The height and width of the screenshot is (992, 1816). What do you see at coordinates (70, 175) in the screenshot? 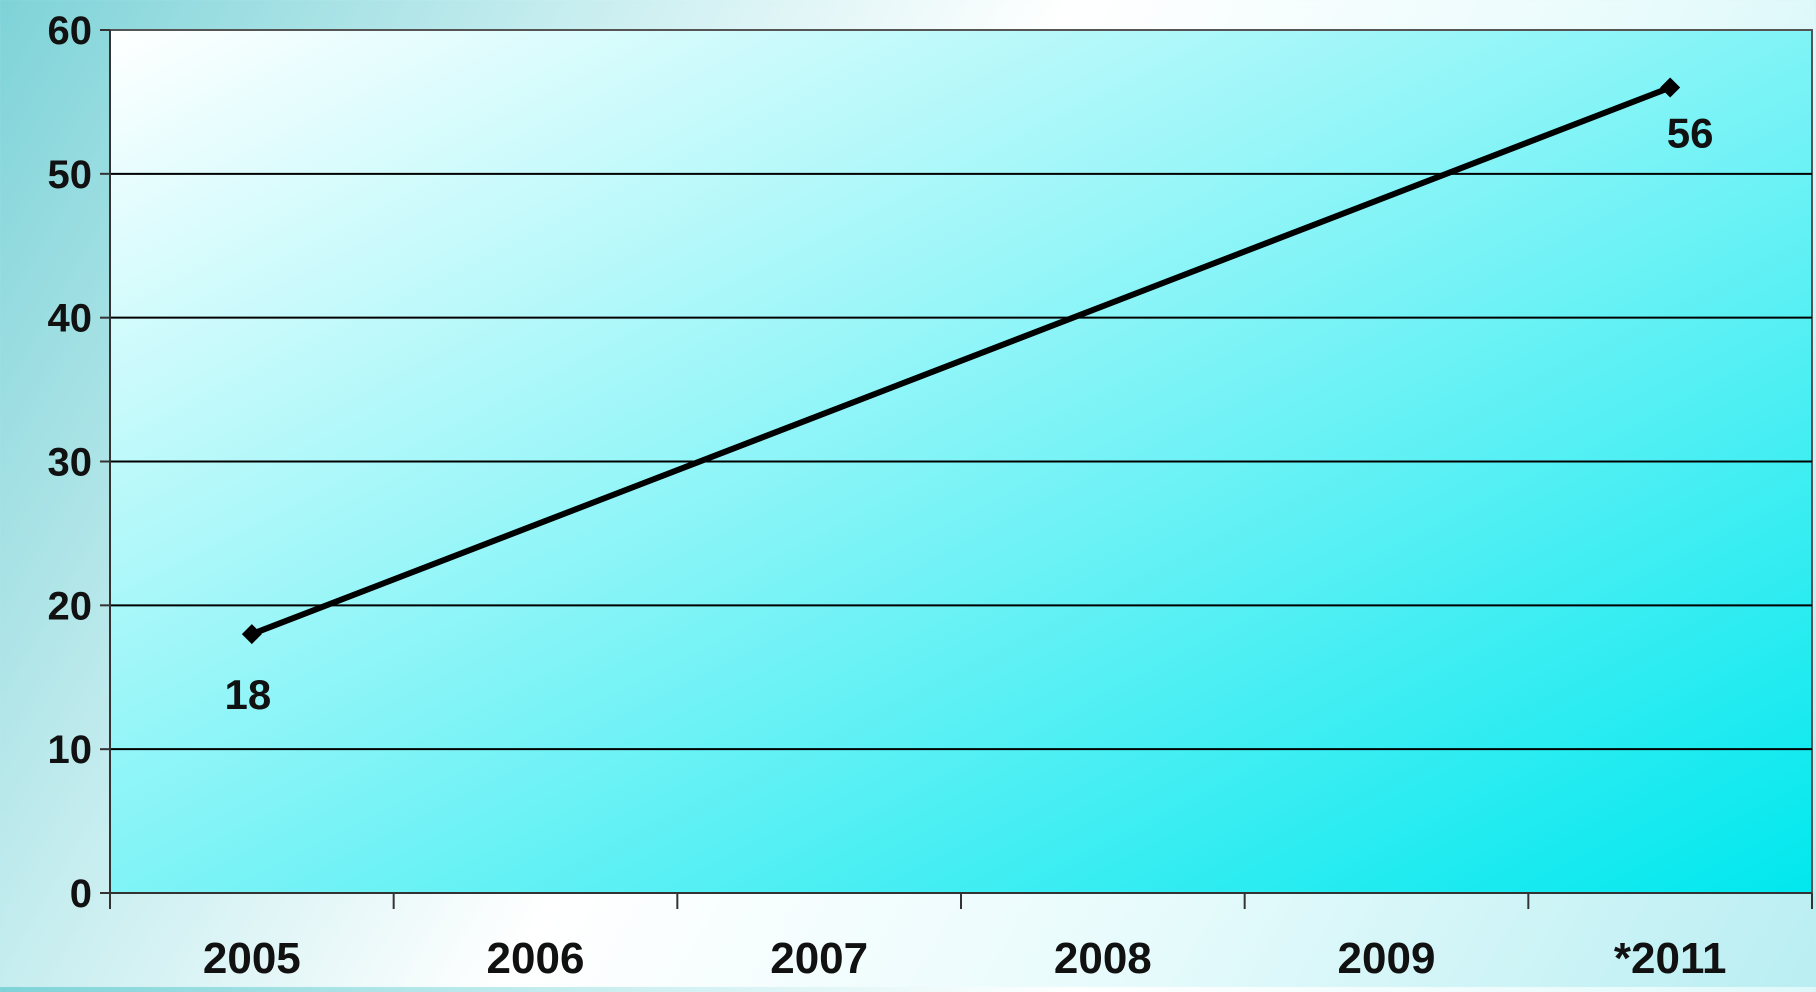
I see `y-tick-label: 50` at bounding box center [70, 175].